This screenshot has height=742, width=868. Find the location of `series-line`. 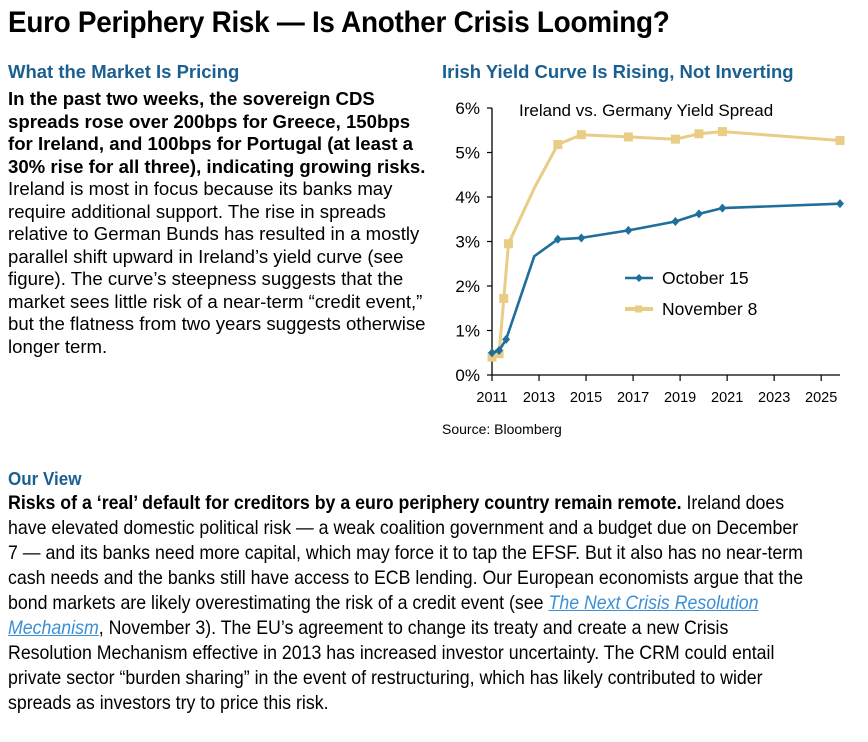

series-line is located at coordinates (666, 244).